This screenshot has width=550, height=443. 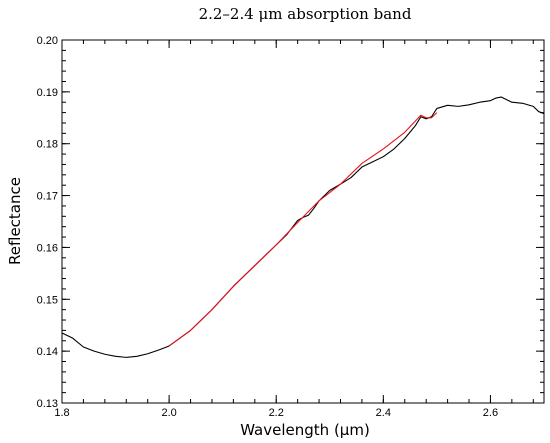 What do you see at coordinates (168, 413) in the screenshot?
I see `x-tick-label: 2.0` at bounding box center [168, 413].